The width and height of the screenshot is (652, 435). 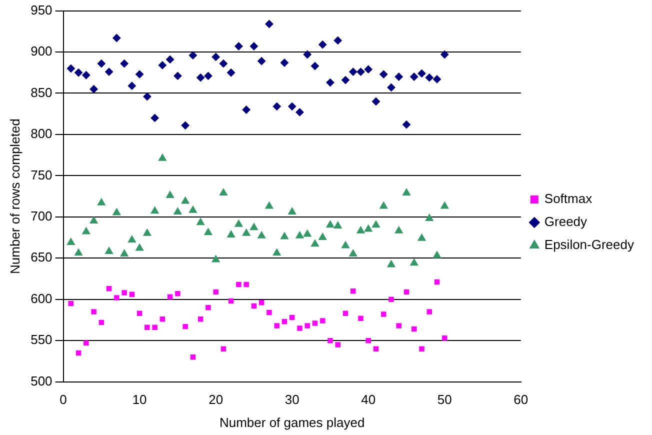 What do you see at coordinates (41, 174) in the screenshot?
I see `y-tick-label: 750` at bounding box center [41, 174].